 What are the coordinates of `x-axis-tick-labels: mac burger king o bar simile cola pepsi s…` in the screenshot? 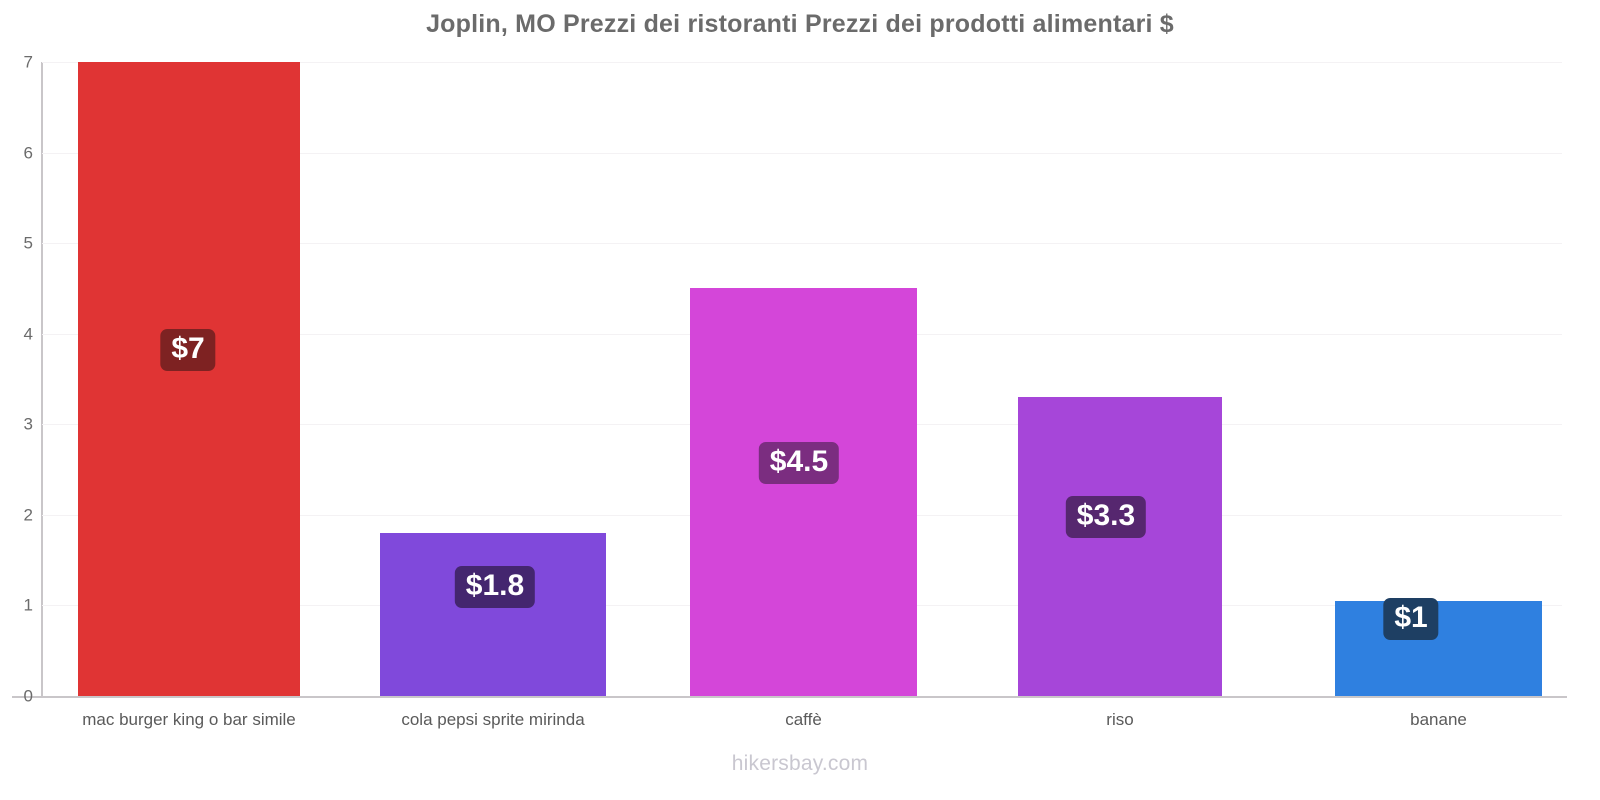 It's located at (802, 725).